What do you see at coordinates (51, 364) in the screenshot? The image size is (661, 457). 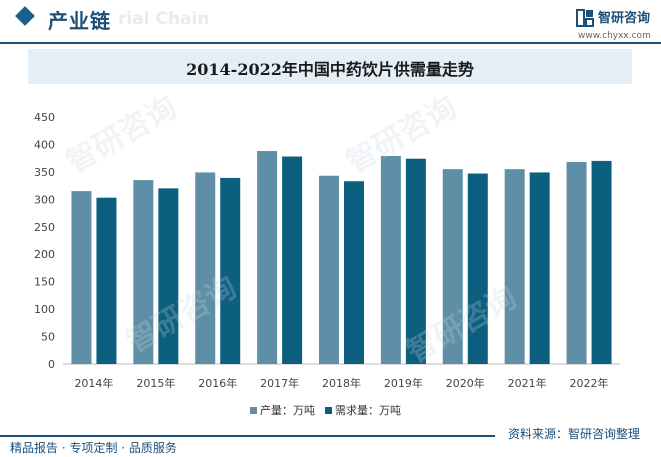 I see `y-tick-label: 0` at bounding box center [51, 364].